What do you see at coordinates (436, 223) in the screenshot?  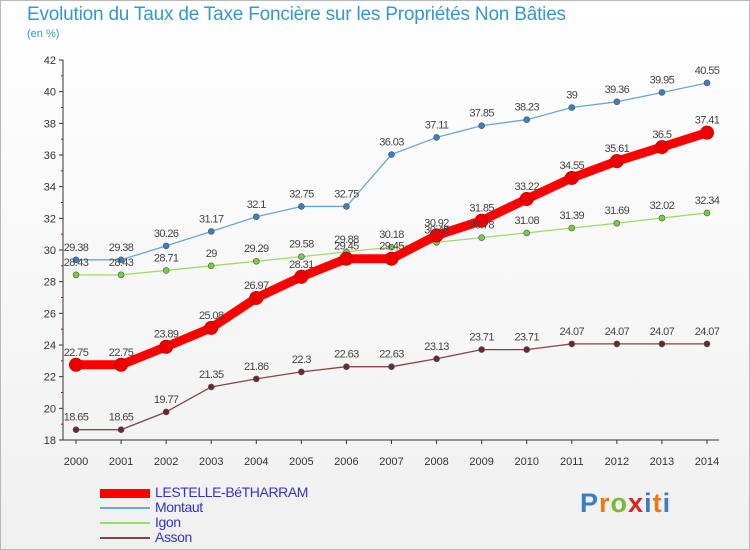 I see `data-label-lestelle-b-tharram: 30.92` at bounding box center [436, 223].